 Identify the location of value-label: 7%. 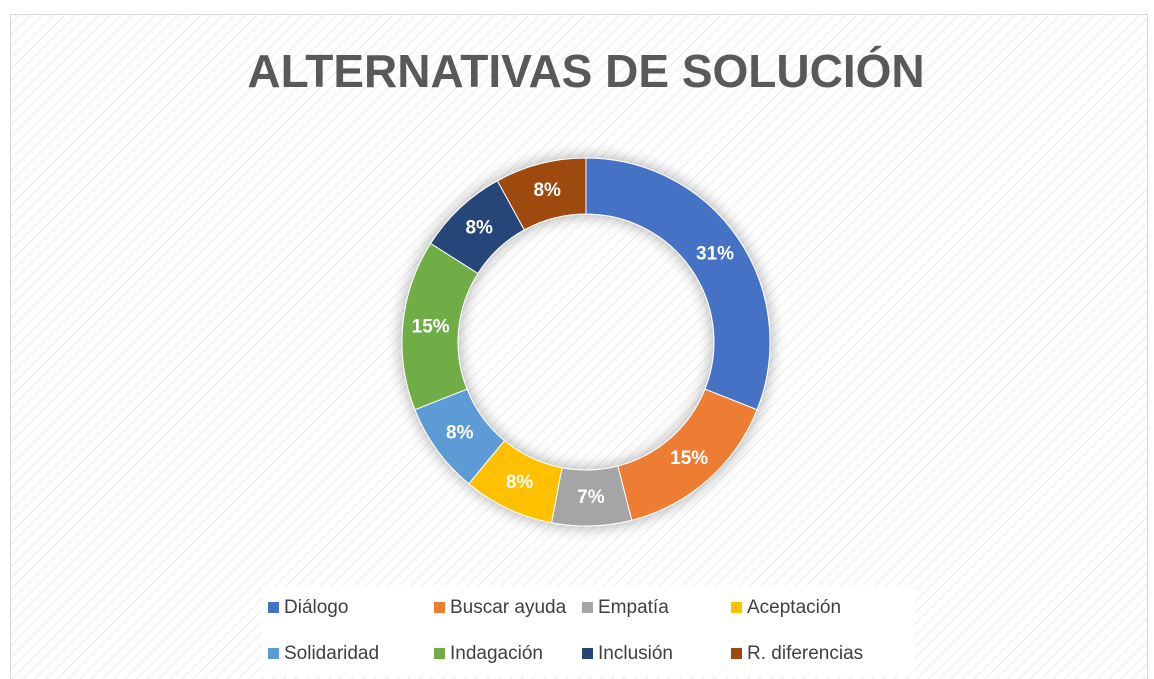
(591, 497).